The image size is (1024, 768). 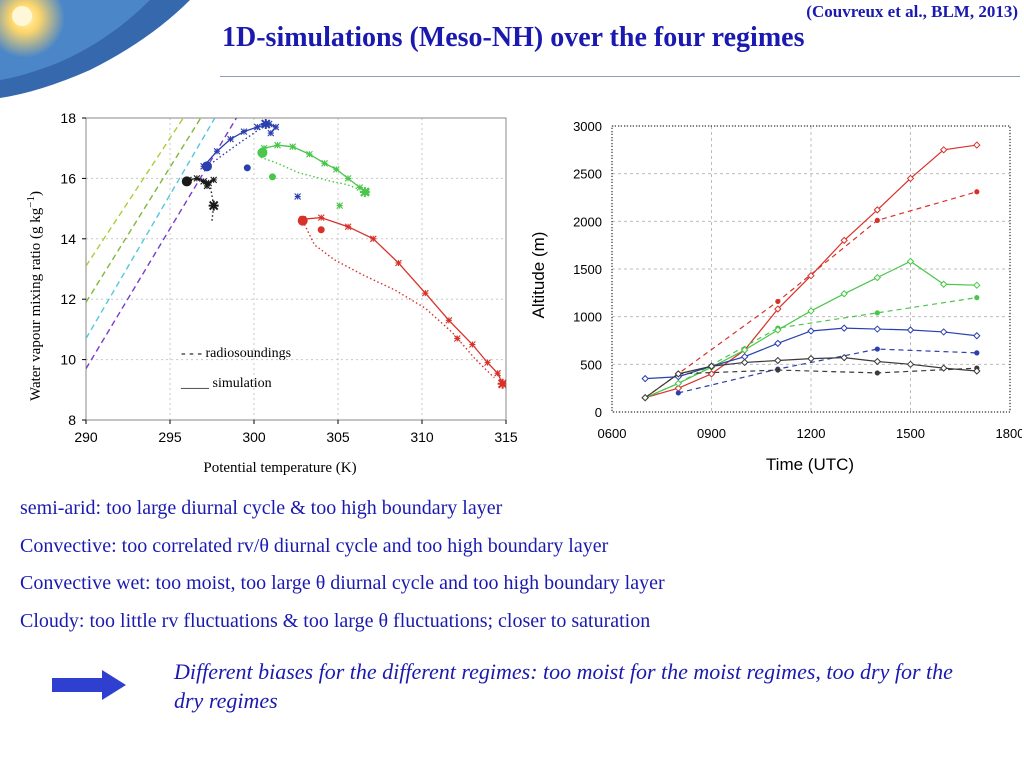 What do you see at coordinates (591, 364) in the screenshot?
I see `right-ytick-label: 500` at bounding box center [591, 364].